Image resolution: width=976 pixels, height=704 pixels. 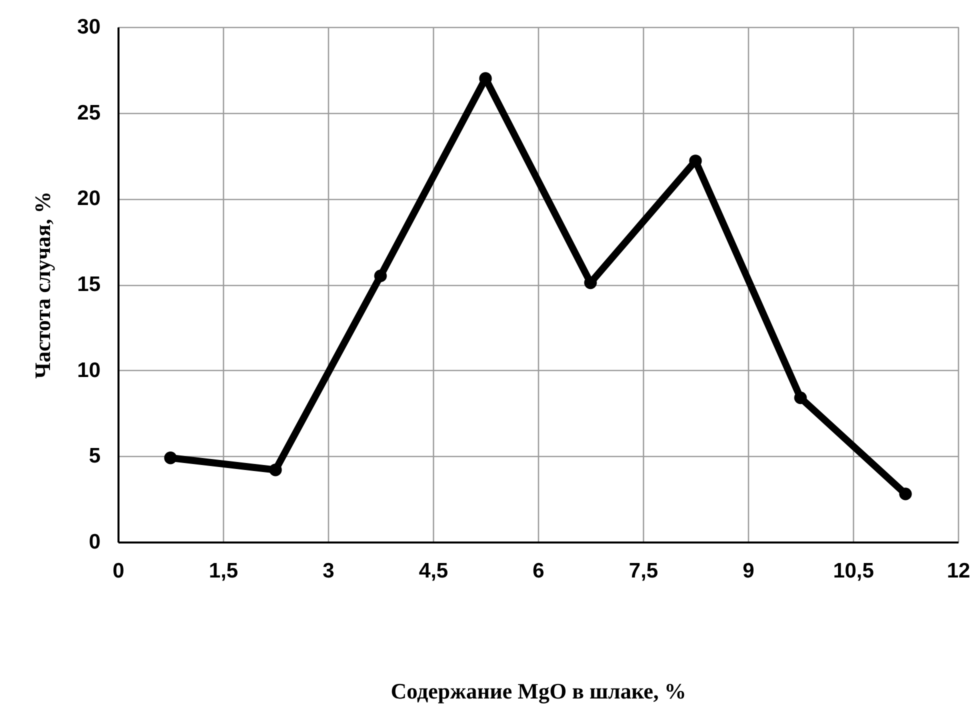 What do you see at coordinates (89, 112) in the screenshot?
I see `y-tick-label: 25` at bounding box center [89, 112].